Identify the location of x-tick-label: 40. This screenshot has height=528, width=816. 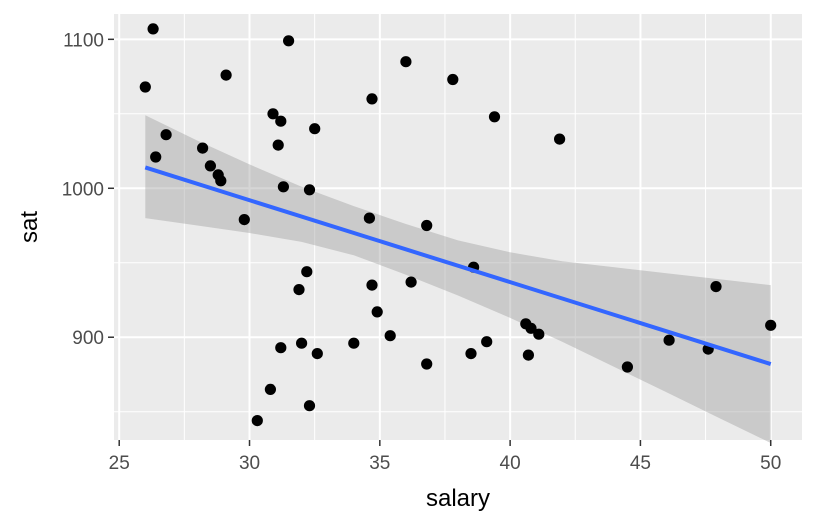
(510, 463).